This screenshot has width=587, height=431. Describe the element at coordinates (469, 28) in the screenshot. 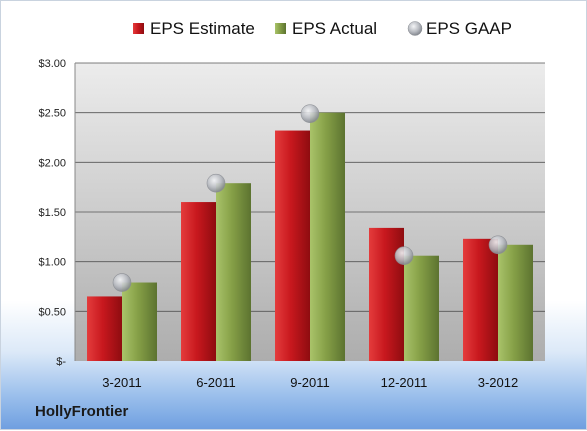

I see `legend-label: EPS GAAP` at that location.